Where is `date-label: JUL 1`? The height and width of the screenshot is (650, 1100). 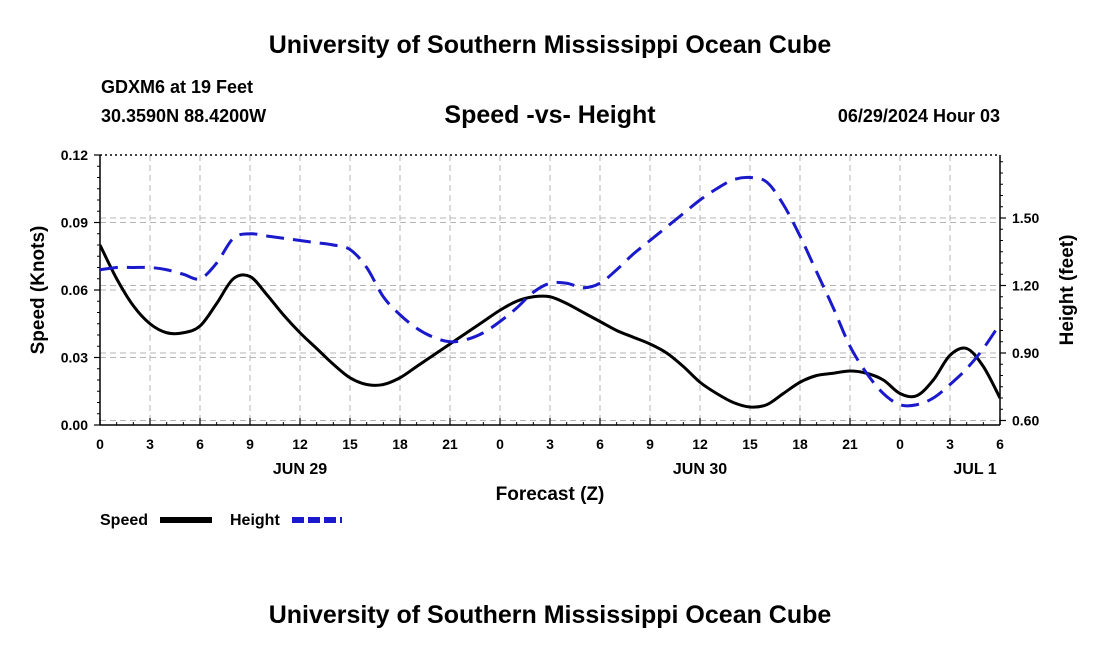 date-label: JUL 1 is located at coordinates (974, 469).